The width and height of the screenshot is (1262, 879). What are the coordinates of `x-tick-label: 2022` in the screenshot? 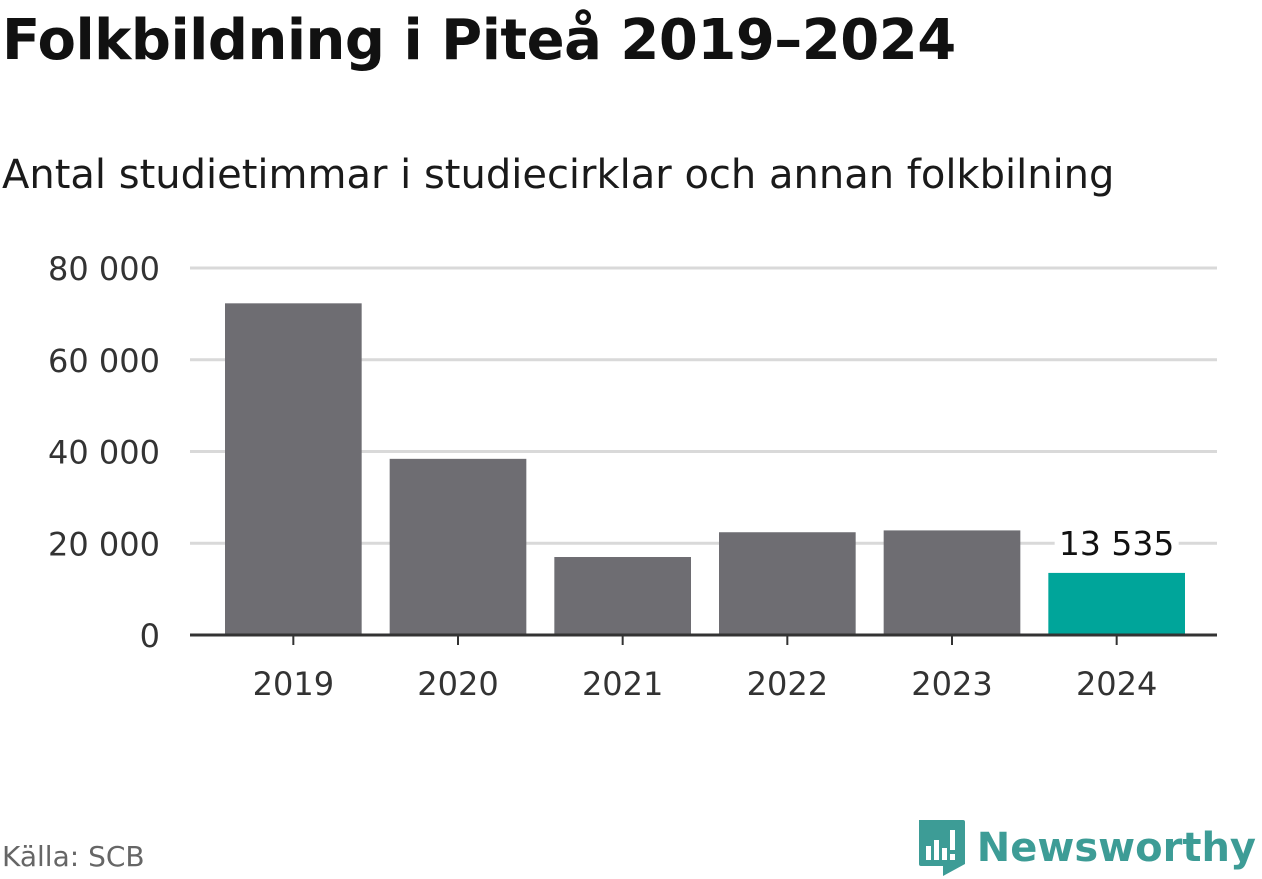 It's located at (787, 684).